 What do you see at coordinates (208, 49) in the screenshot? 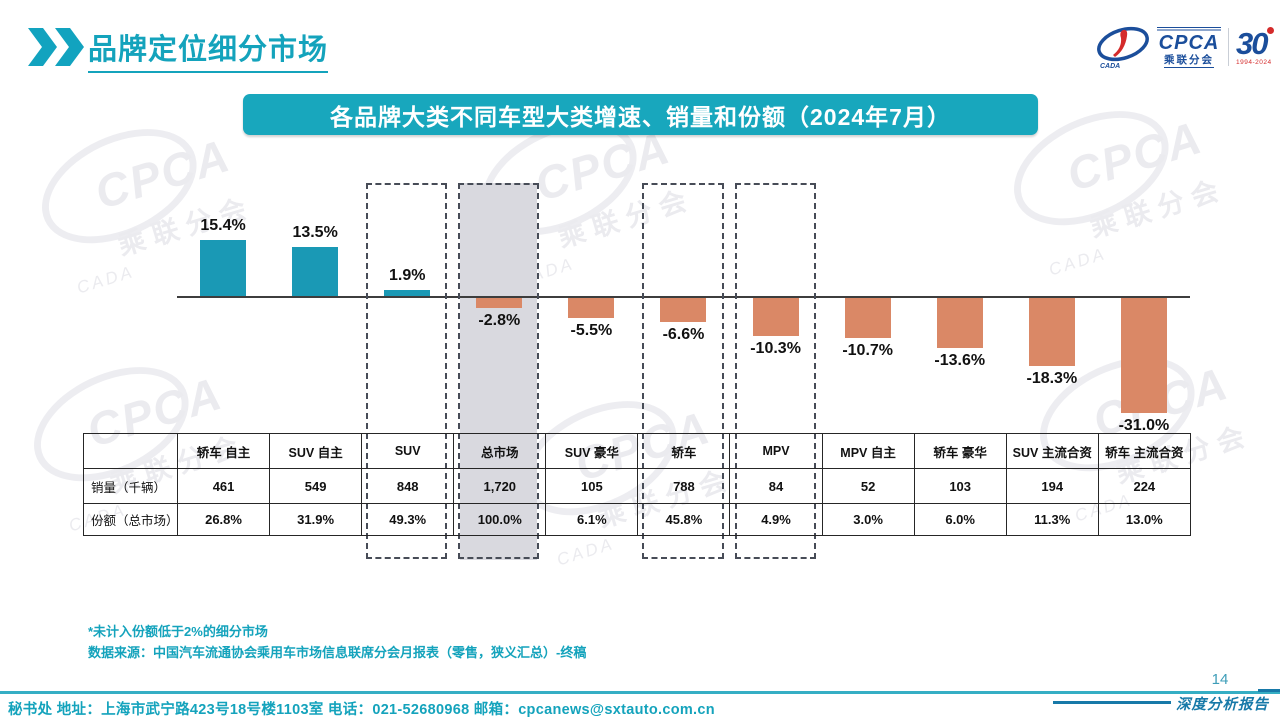
I see `page-title: 品牌定位细分市场` at bounding box center [208, 49].